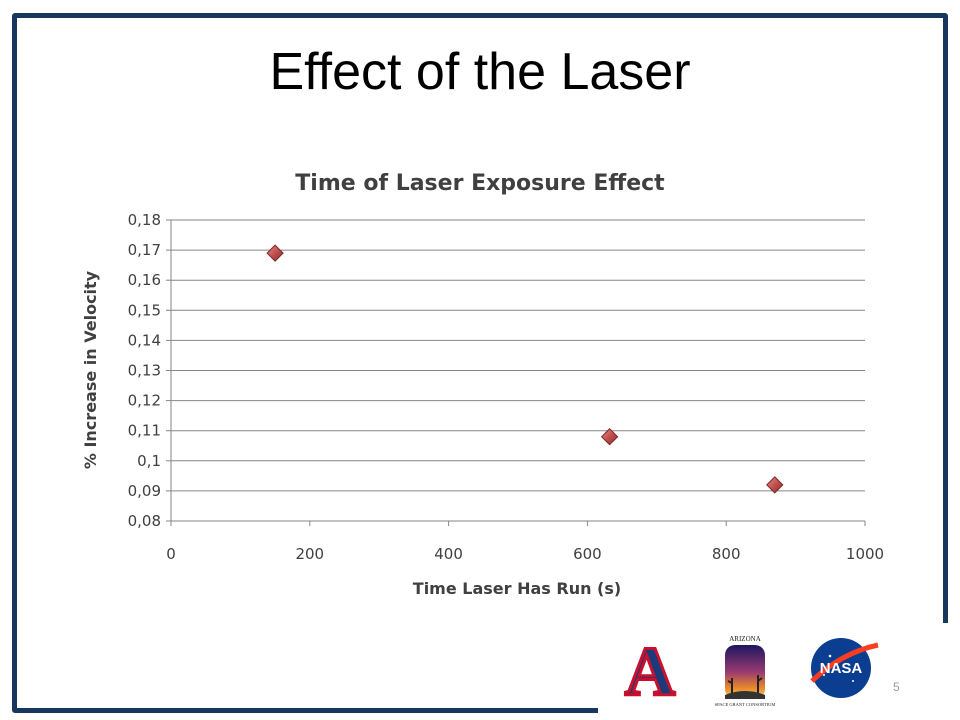 Image resolution: width=960 pixels, height=720 pixels. What do you see at coordinates (726, 554) in the screenshot?
I see `x-tick-label: 800` at bounding box center [726, 554].